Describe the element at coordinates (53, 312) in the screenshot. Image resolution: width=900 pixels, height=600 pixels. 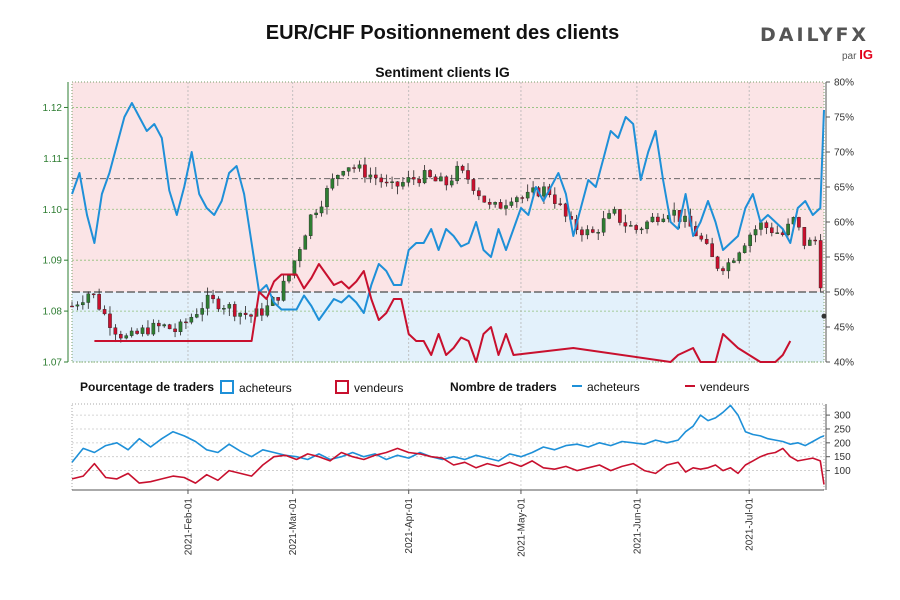
I see `price-tick-label: 1.08` at that location.